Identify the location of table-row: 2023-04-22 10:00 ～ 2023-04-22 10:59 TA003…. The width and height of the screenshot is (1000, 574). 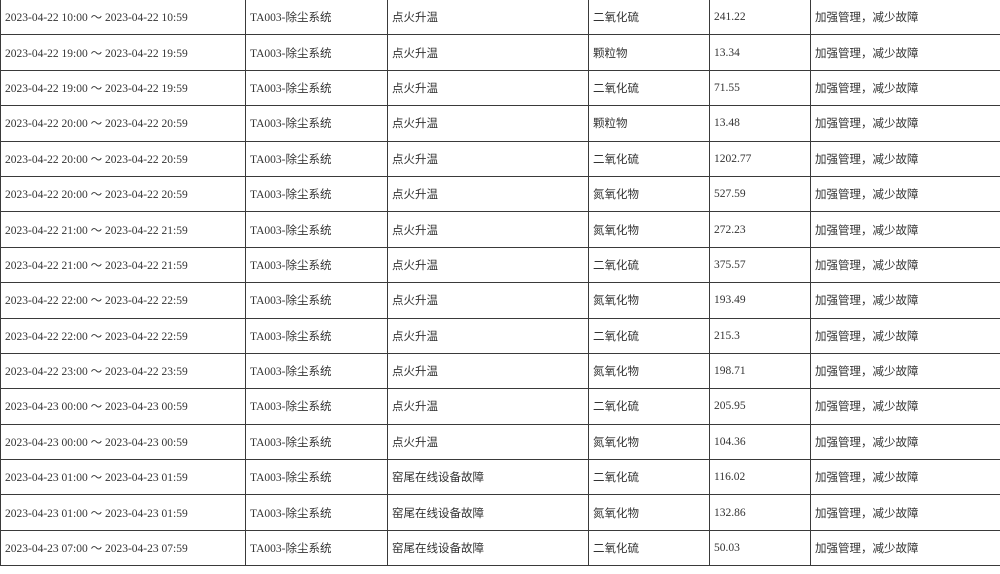
(500, 18).